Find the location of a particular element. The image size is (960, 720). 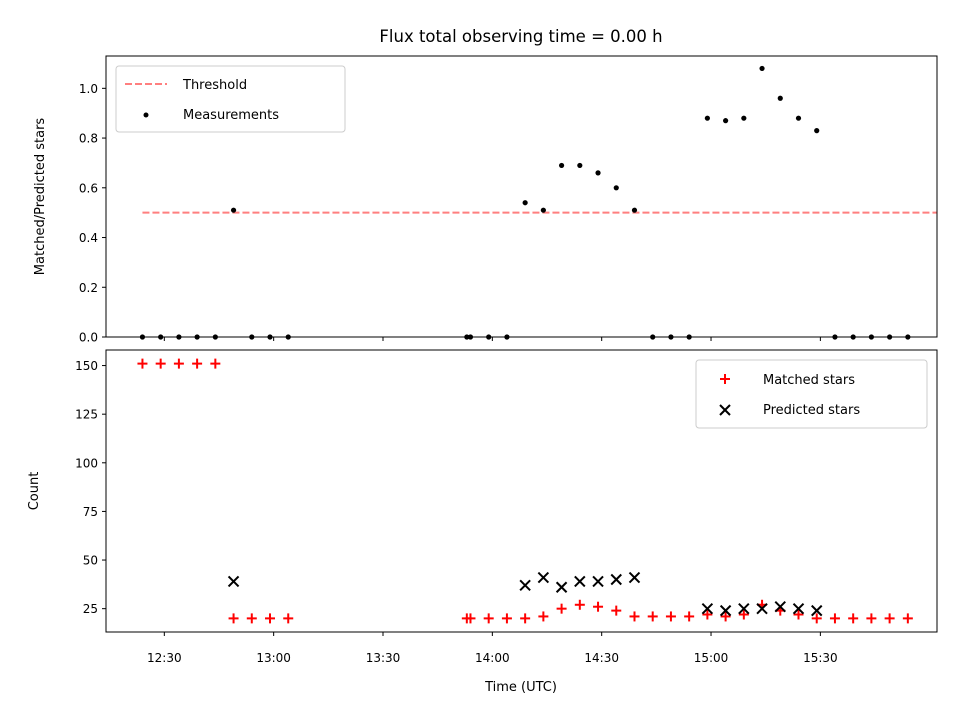

top-y-tick-label: 1.0 is located at coordinates (88, 89).